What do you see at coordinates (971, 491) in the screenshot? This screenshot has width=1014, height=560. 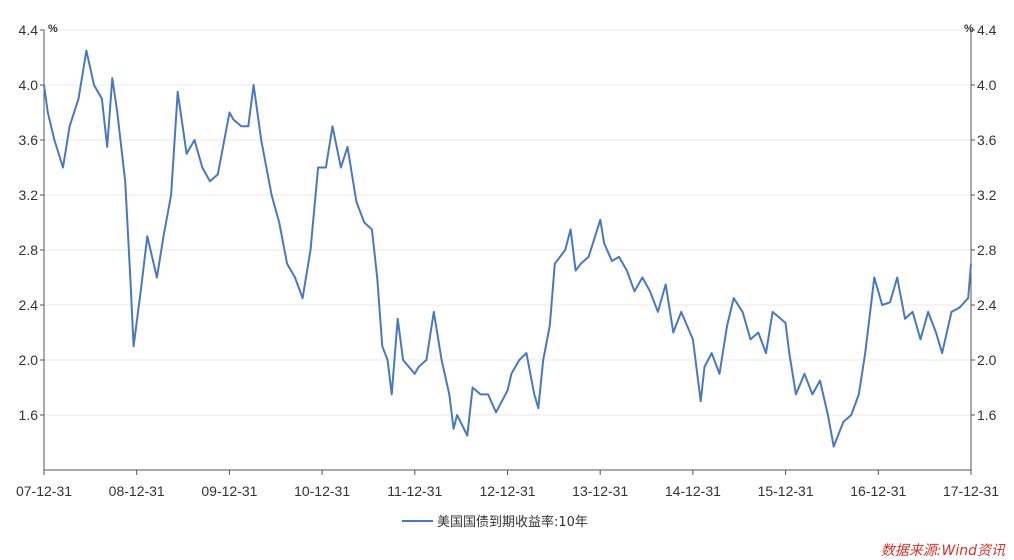 I see `x-tick-label: 17-12-31` at bounding box center [971, 491].